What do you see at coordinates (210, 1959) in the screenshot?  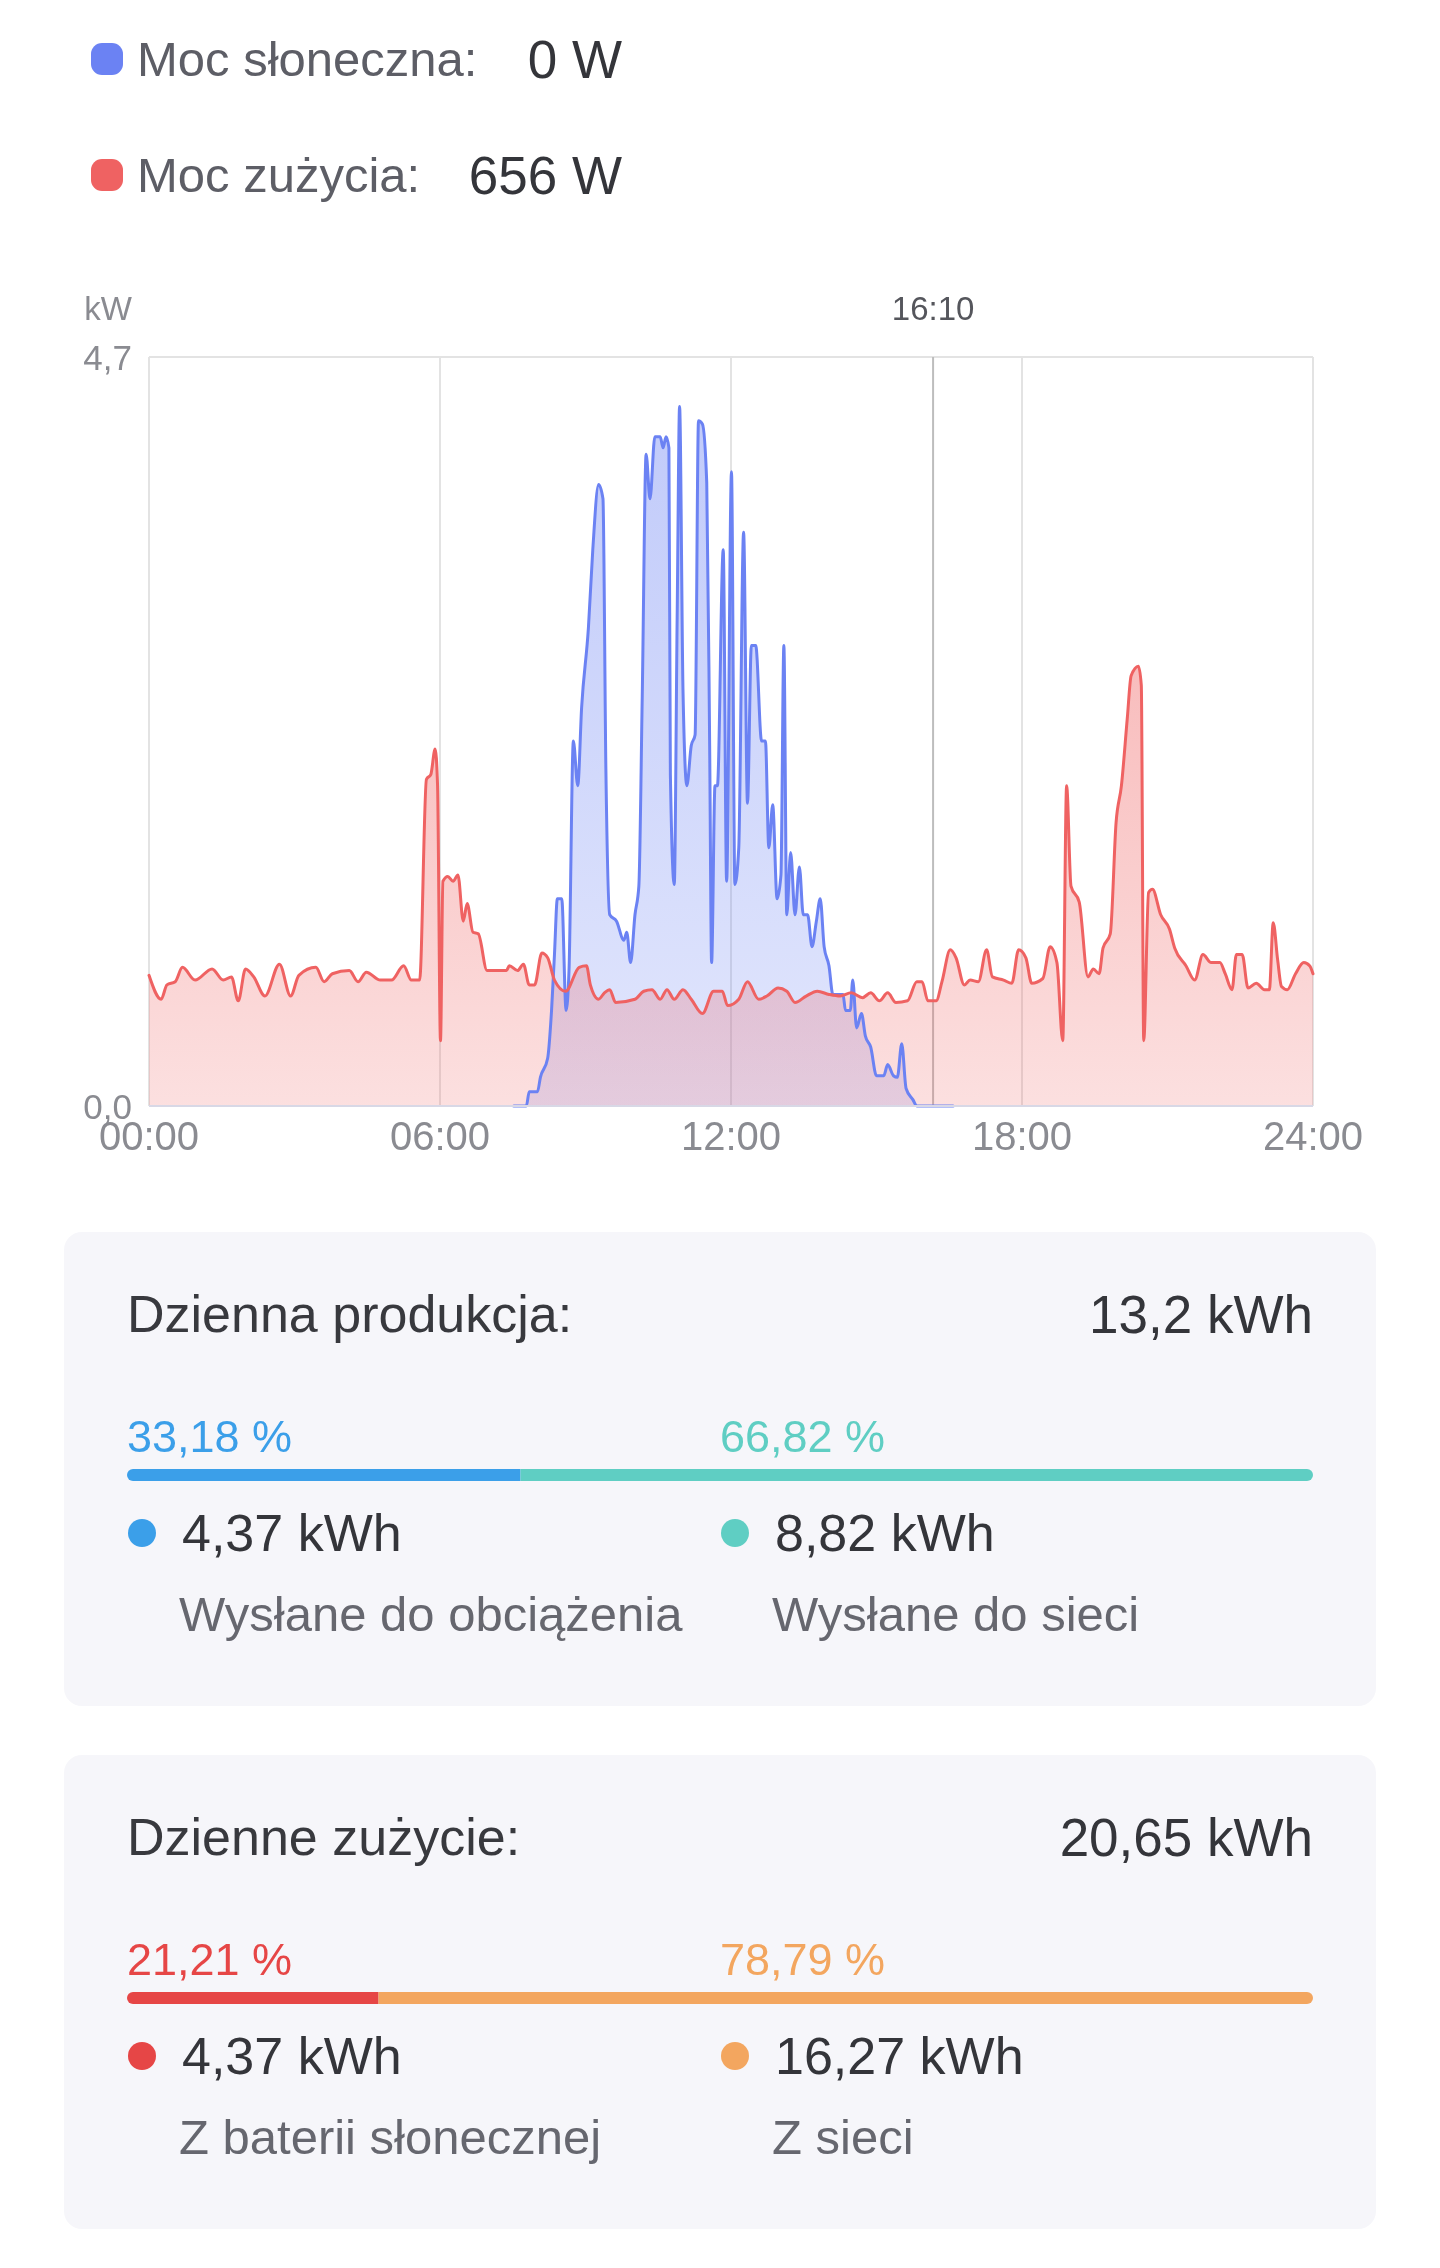 I see `data-label: 21,21 %` at bounding box center [210, 1959].